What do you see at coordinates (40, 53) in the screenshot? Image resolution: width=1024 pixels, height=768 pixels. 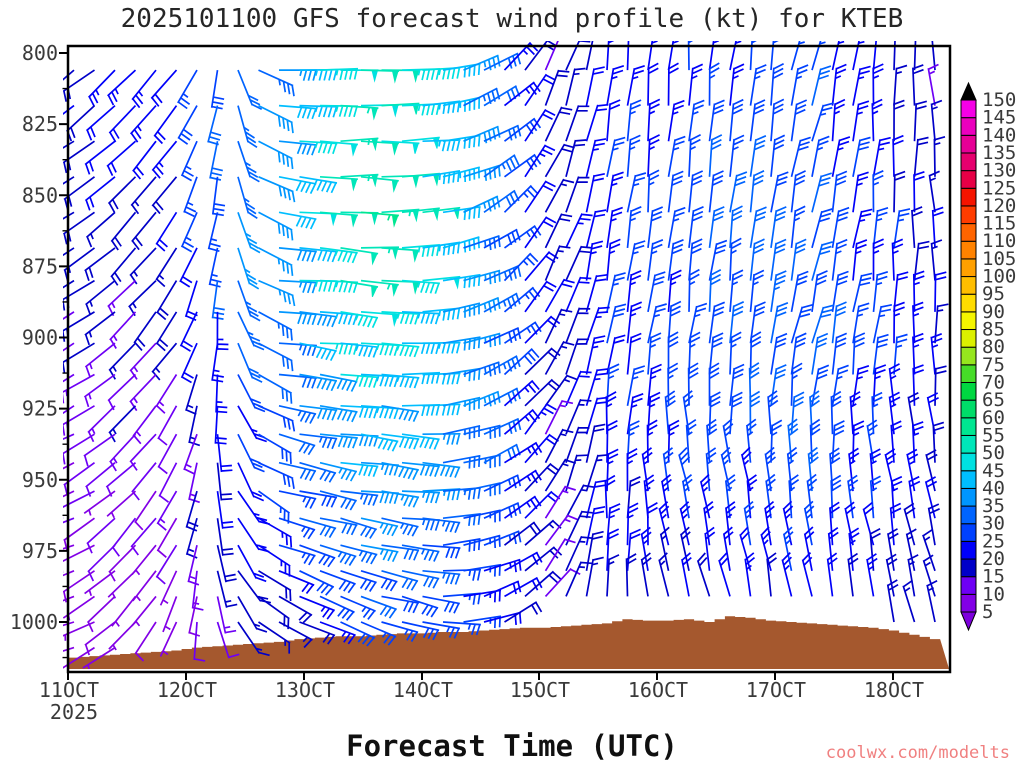 I see `y-tick-label: 800` at bounding box center [40, 53].